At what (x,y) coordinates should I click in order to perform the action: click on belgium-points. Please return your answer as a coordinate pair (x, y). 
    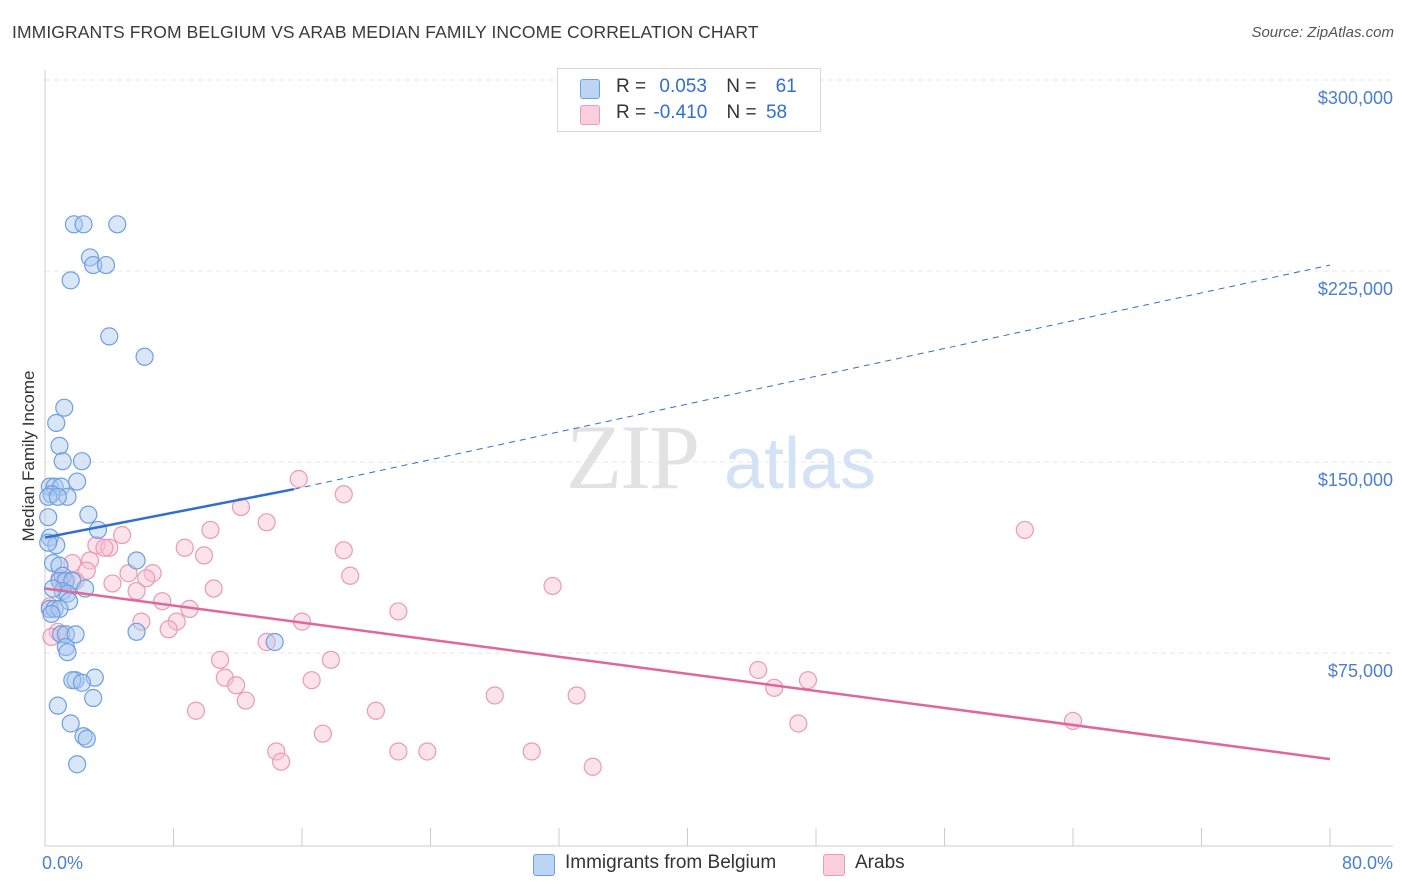
    Looking at the image, I should click on (161, 494).